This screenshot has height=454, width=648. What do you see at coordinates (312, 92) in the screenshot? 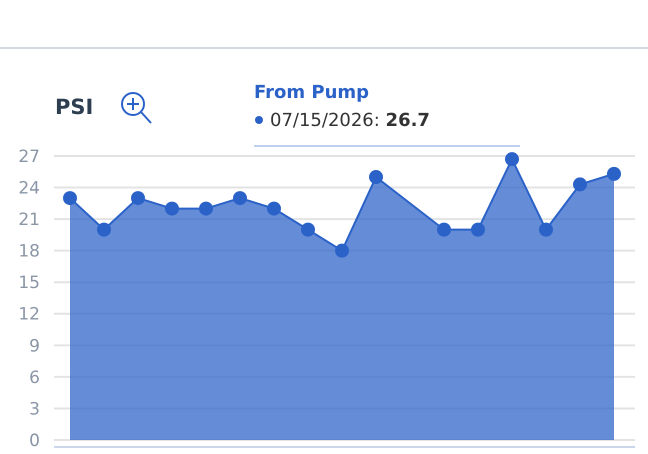
I see `text: From Pump` at bounding box center [312, 92].